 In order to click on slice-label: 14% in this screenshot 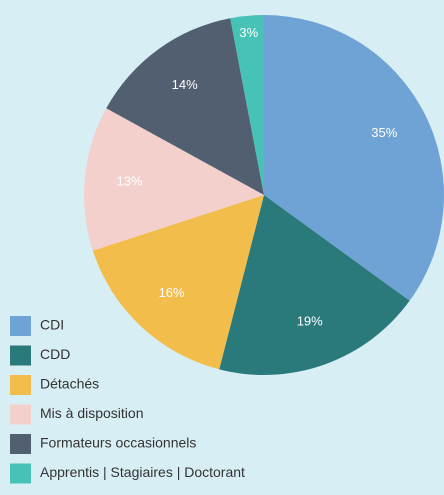, I will do `click(185, 84)`.